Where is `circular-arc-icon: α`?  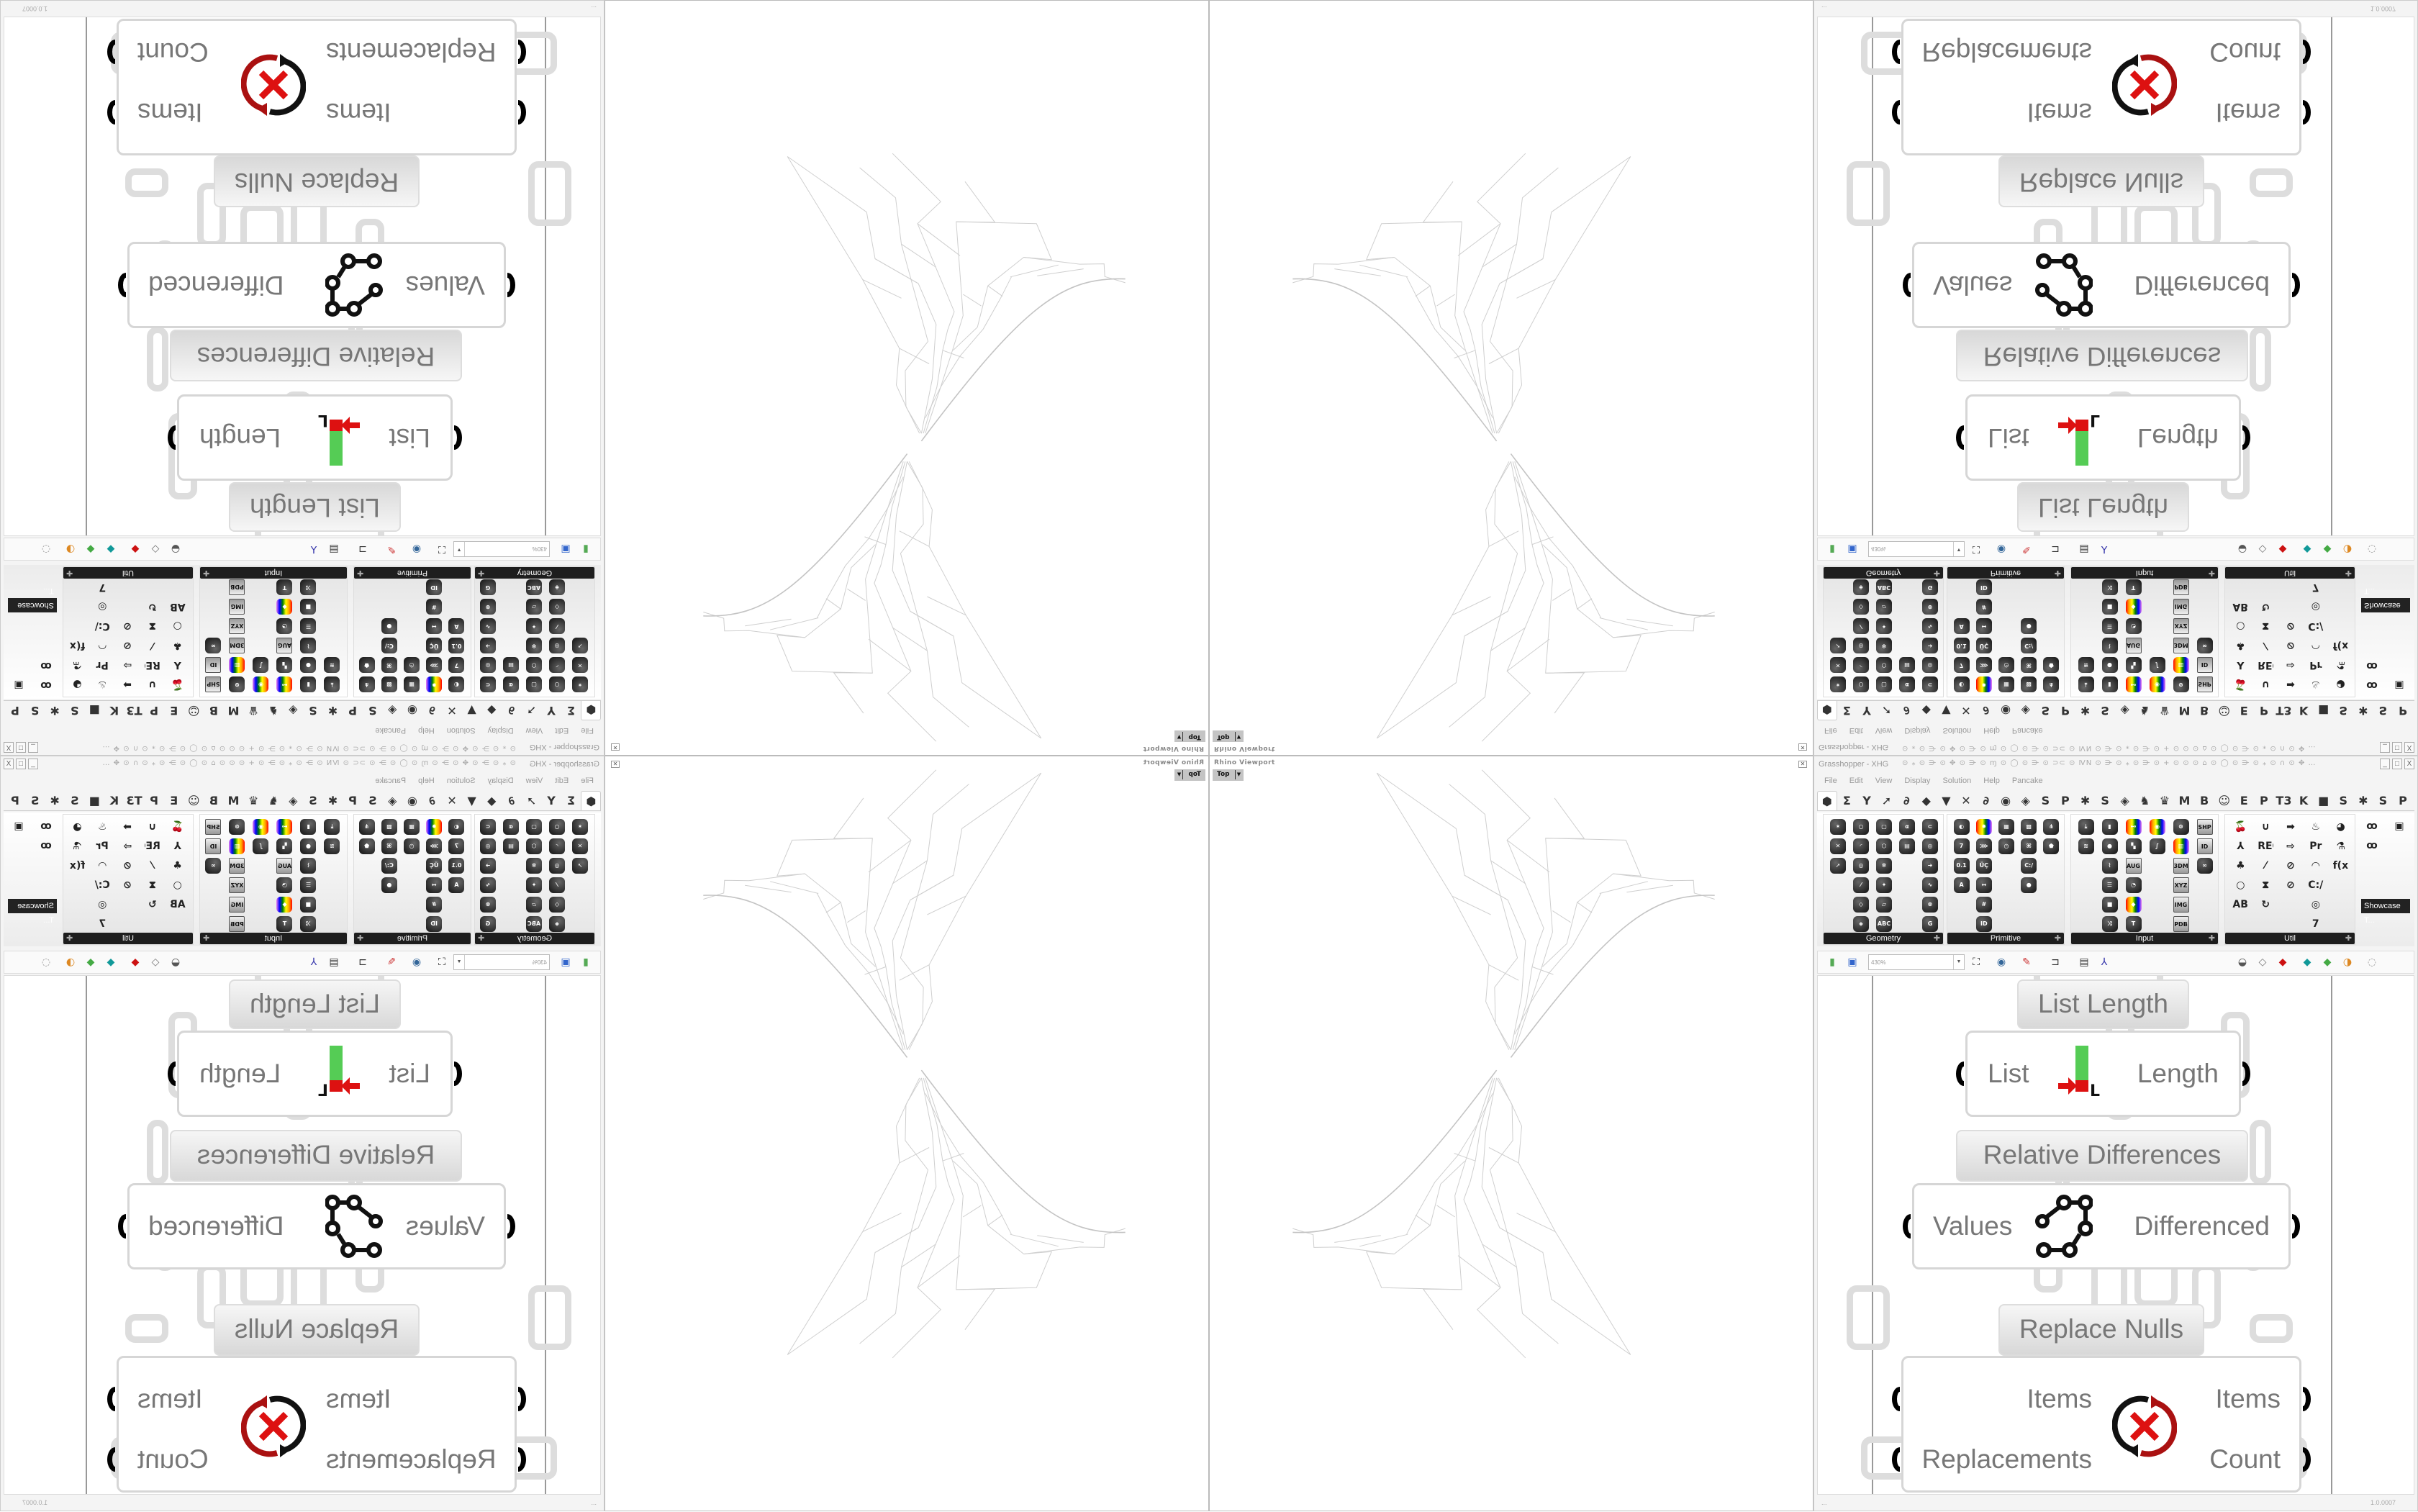 circular-arc-icon: α is located at coordinates (511, 827).